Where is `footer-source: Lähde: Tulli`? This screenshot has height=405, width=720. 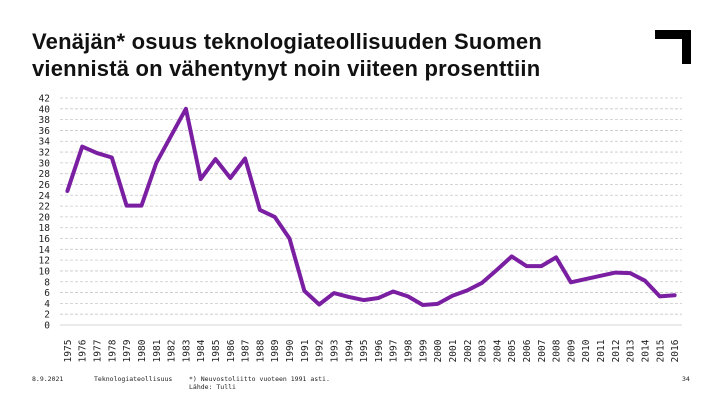
footer-source: Lähde: Tulli is located at coordinates (212, 387).